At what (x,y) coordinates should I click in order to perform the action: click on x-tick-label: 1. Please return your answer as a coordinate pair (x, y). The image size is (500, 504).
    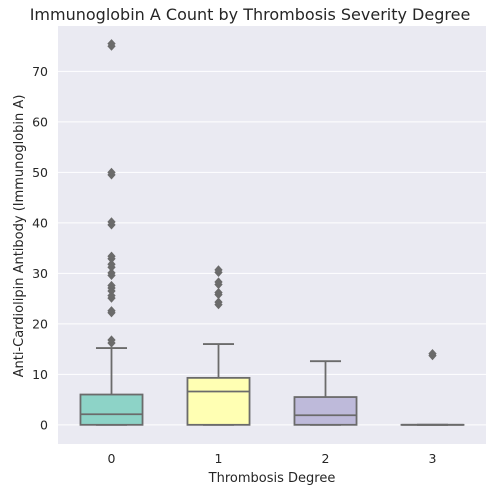
    Looking at the image, I should click on (219, 458).